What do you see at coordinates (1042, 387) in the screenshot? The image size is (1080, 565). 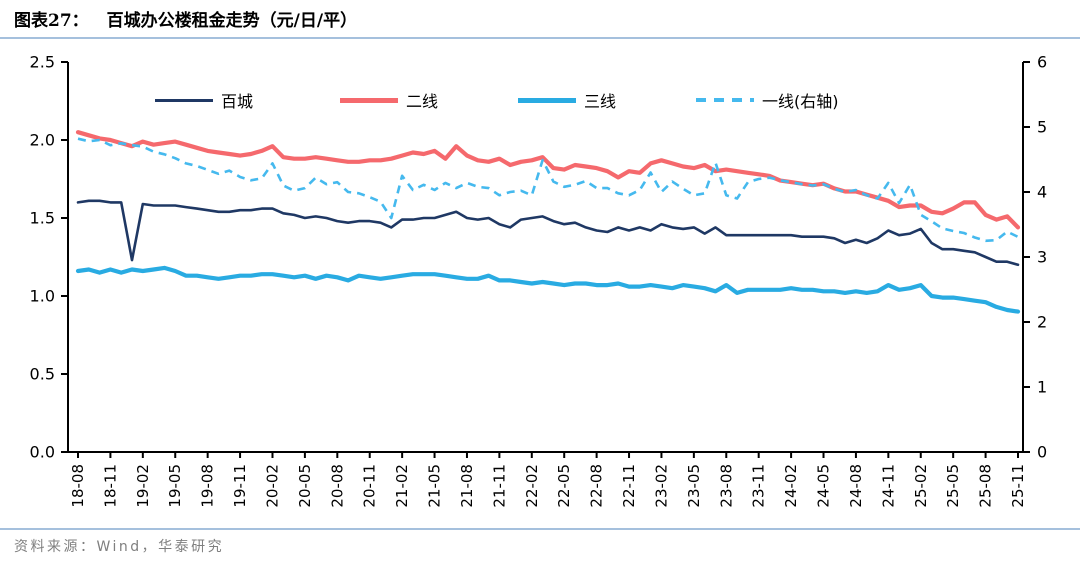 I see `svg-text: 1` at bounding box center [1042, 387].